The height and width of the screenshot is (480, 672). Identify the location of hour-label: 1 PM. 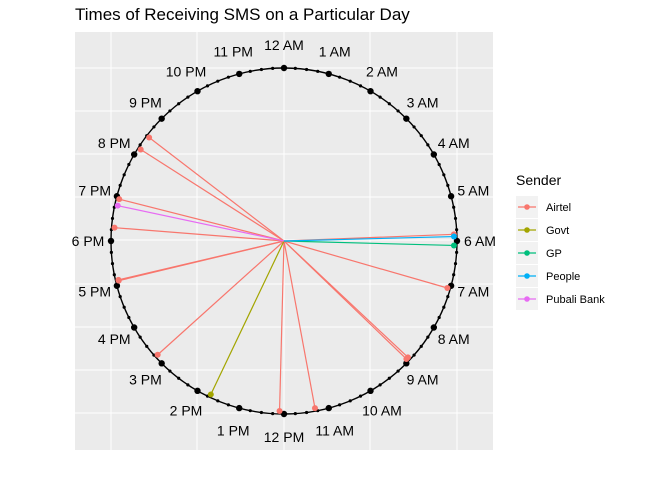
(233, 430).